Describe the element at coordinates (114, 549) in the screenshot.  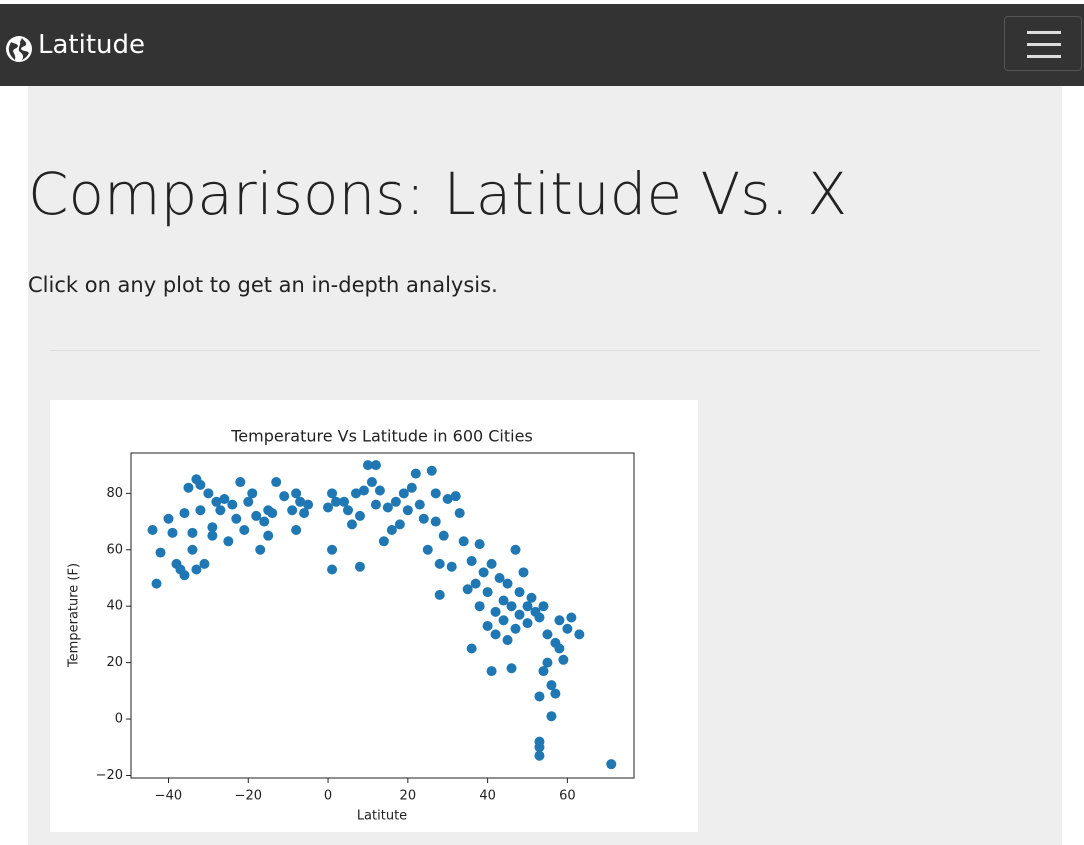
I see `y-tick-label: 60` at that location.